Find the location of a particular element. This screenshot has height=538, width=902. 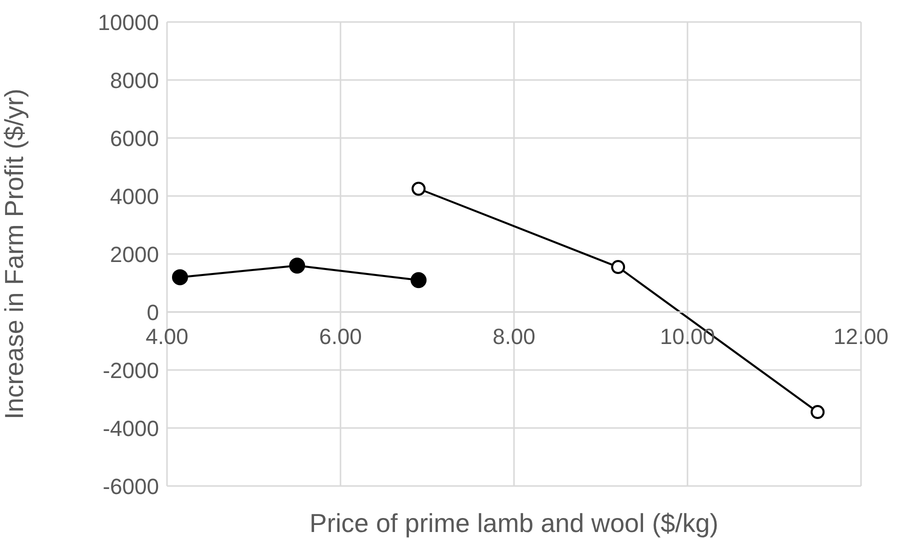

y-tick-label: -4000 is located at coordinates (130, 428).